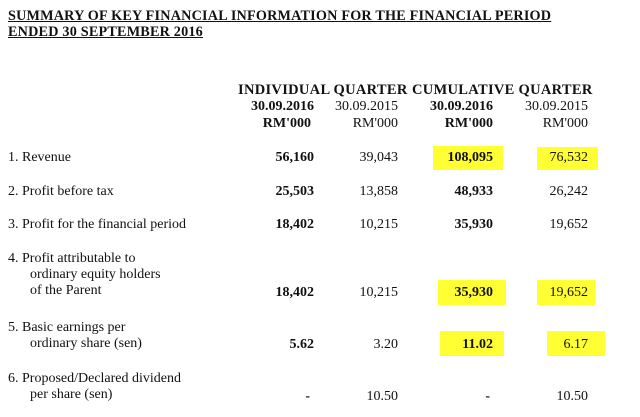  I want to click on table-cell: 3.20, so click(386, 344).